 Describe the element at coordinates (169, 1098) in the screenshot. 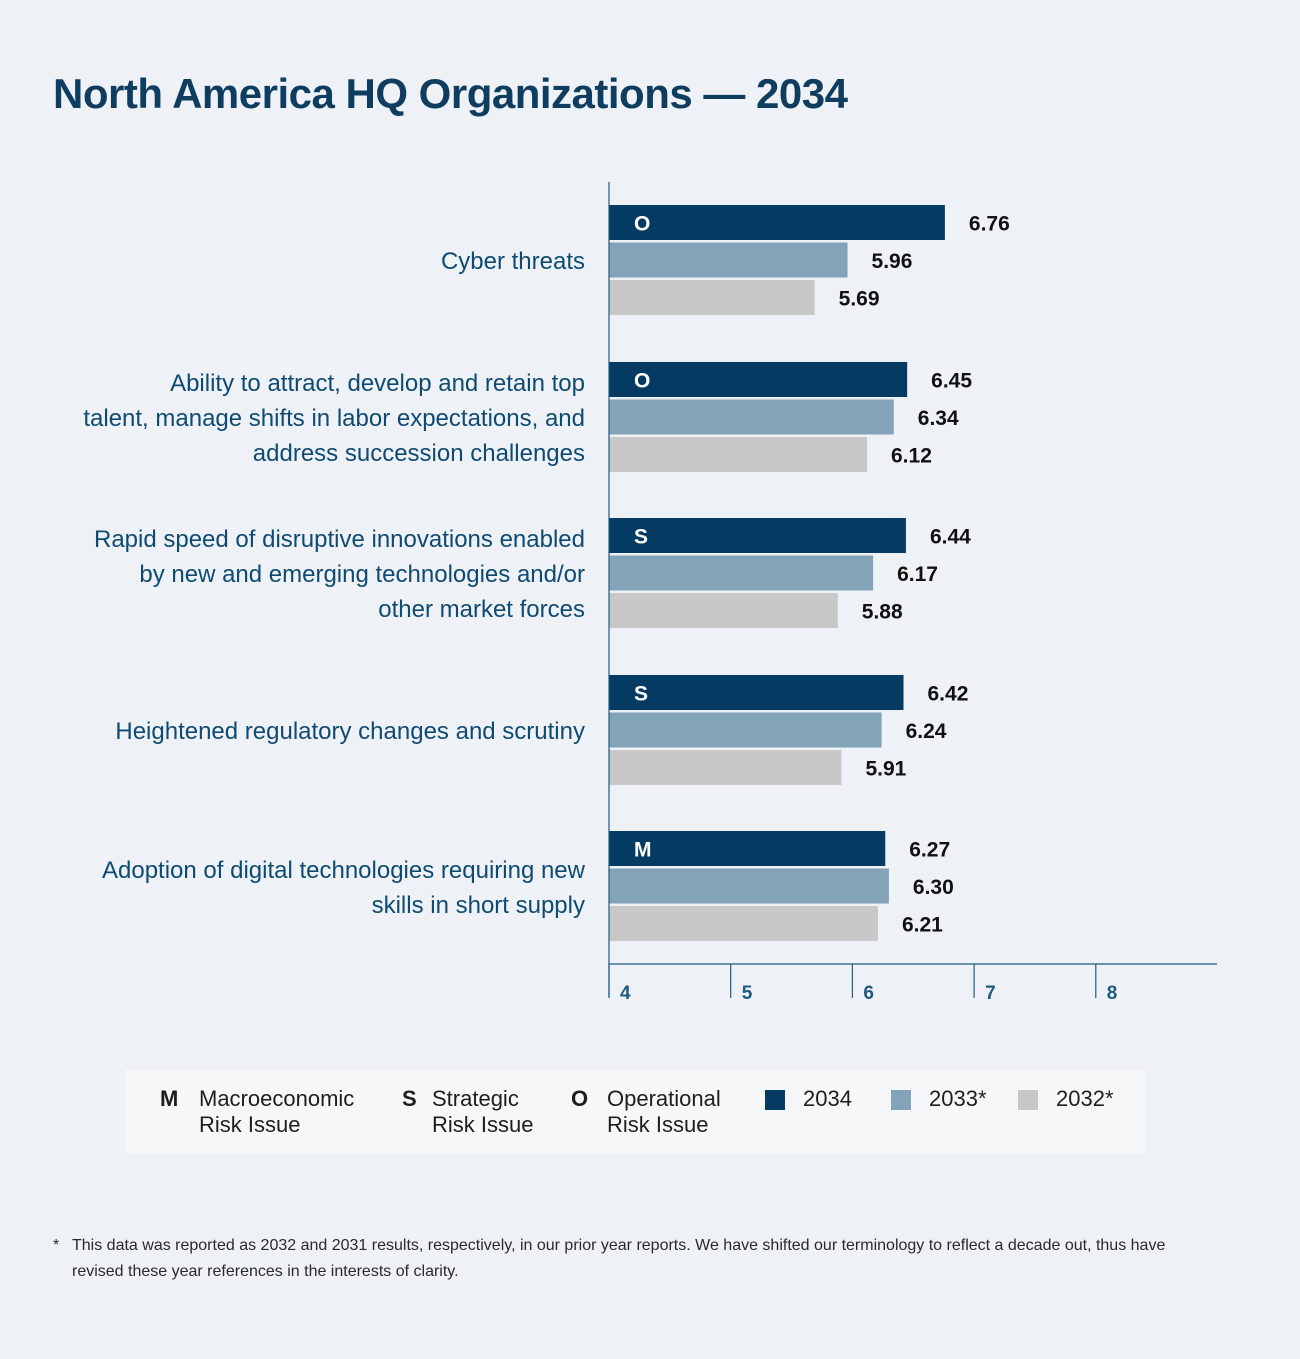

I see `legend-code-m: M` at that location.